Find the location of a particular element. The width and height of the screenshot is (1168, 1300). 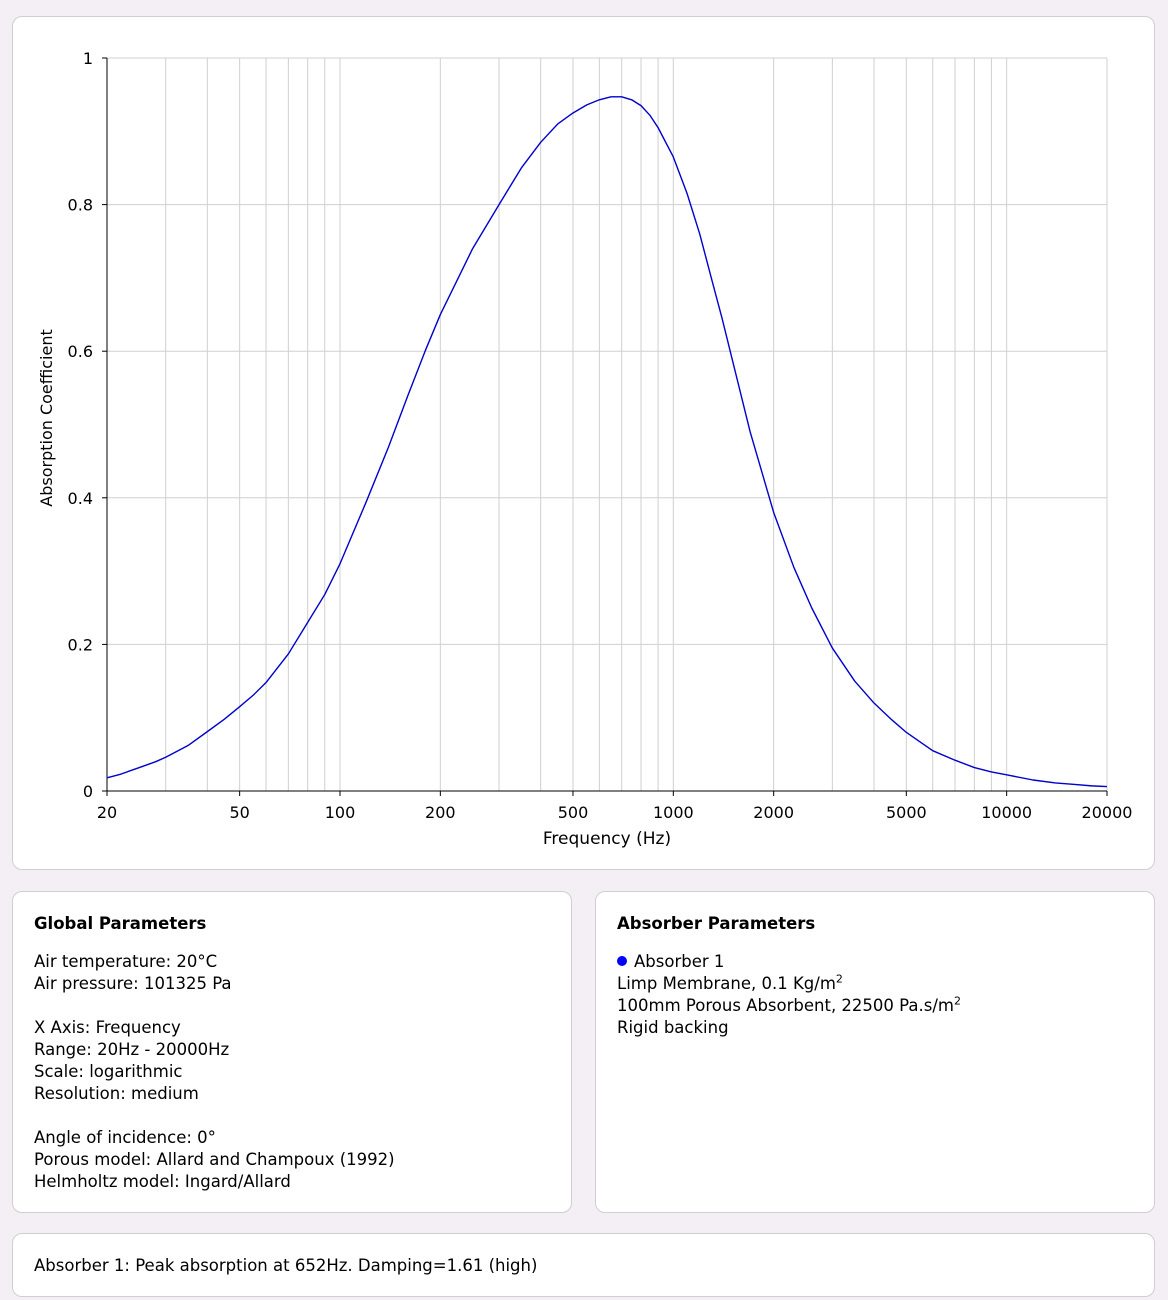

x-tick-label: 2000 is located at coordinates (773, 812).